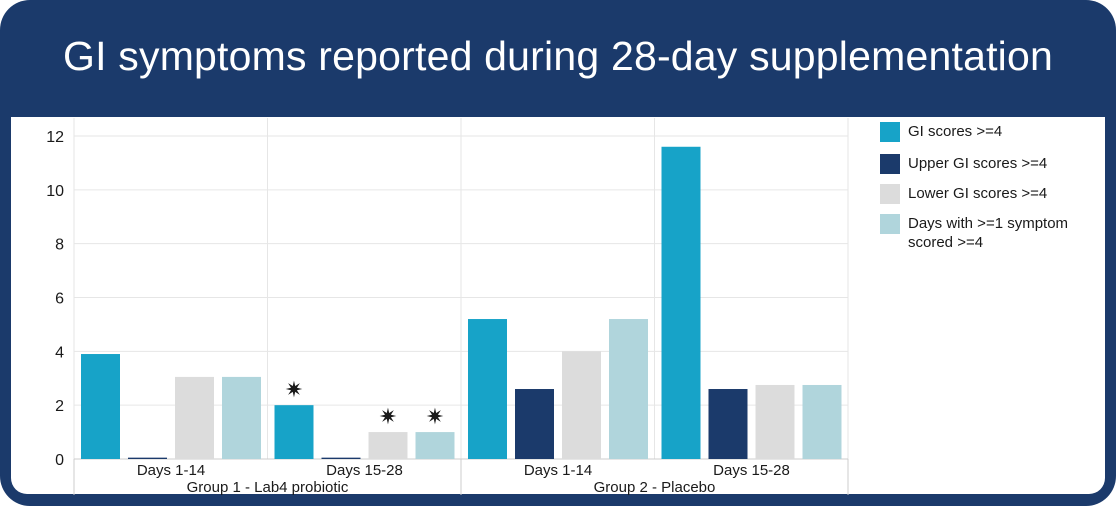  Describe the element at coordinates (890, 132) in the screenshot. I see `legend-swatch-gi` at that location.